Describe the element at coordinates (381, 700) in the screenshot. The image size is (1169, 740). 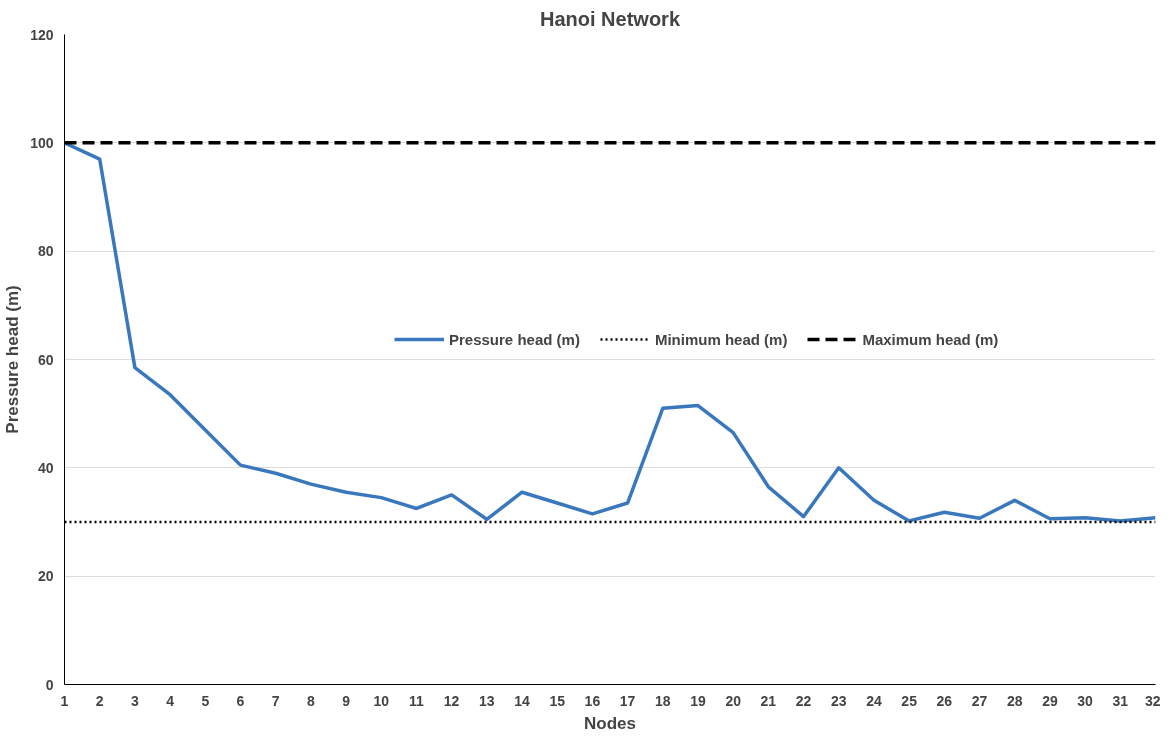
I see `x-tick-label: 10` at that location.